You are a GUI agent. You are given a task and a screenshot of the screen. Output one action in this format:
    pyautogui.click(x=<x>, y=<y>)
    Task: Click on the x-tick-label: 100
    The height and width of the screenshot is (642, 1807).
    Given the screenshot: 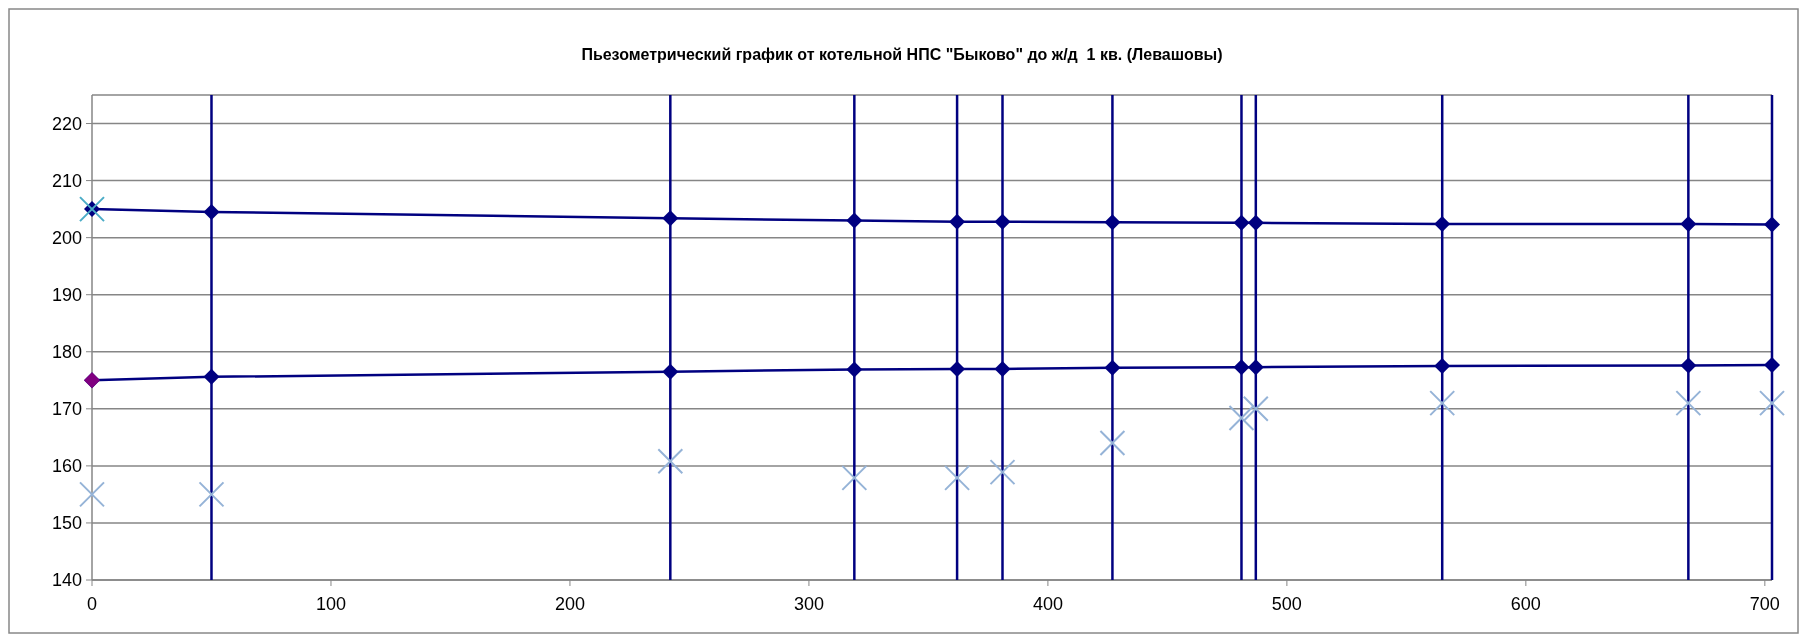 What is the action you would take?
    pyautogui.click(x=330, y=604)
    